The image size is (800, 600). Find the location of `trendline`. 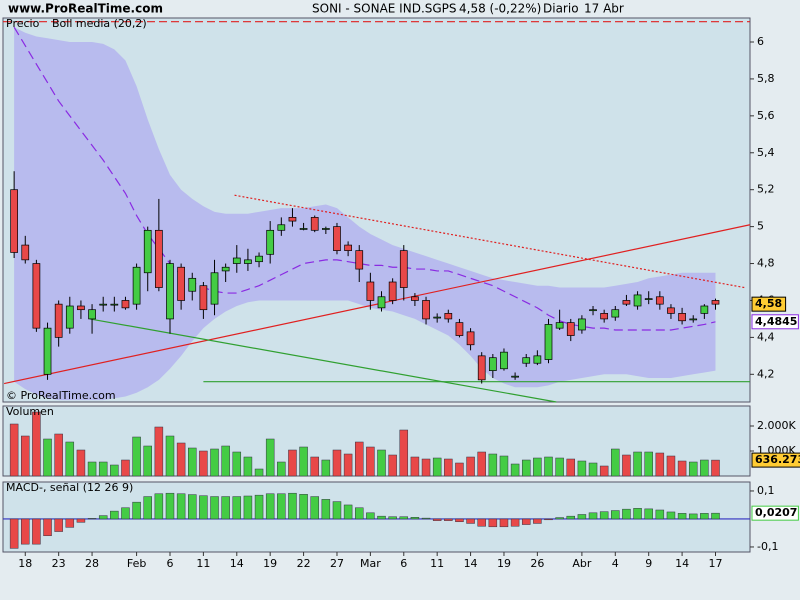

trendline is located at coordinates (323, 360).